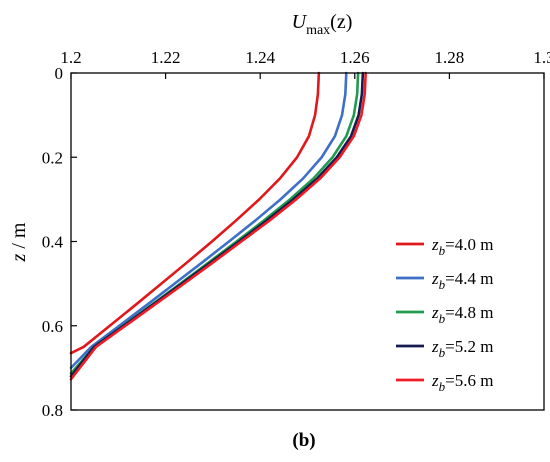 The height and width of the screenshot is (462, 550). What do you see at coordinates (318, 30) in the screenshot?
I see `x-axis-label-sub: max` at bounding box center [318, 30].